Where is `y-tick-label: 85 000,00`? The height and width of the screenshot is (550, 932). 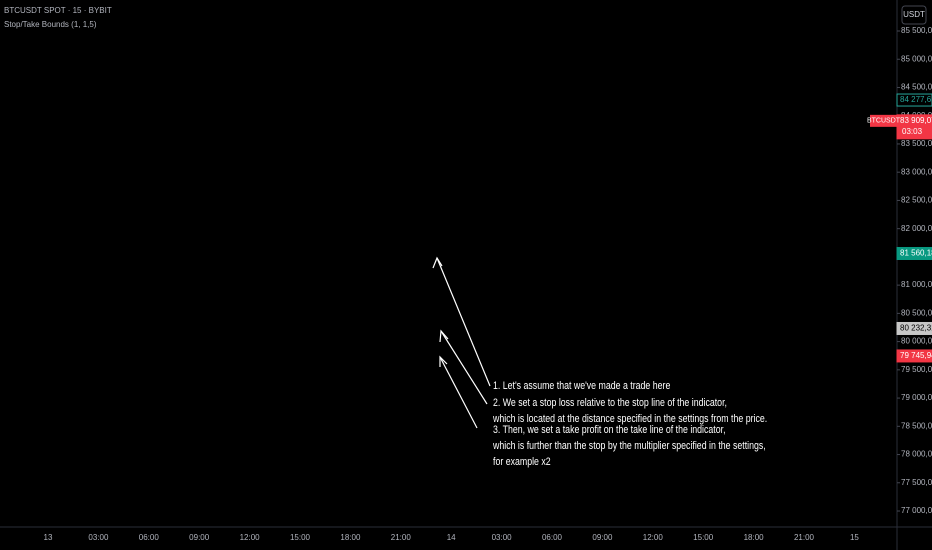
y-tick-label: 85 000,00 is located at coordinates (916, 58).